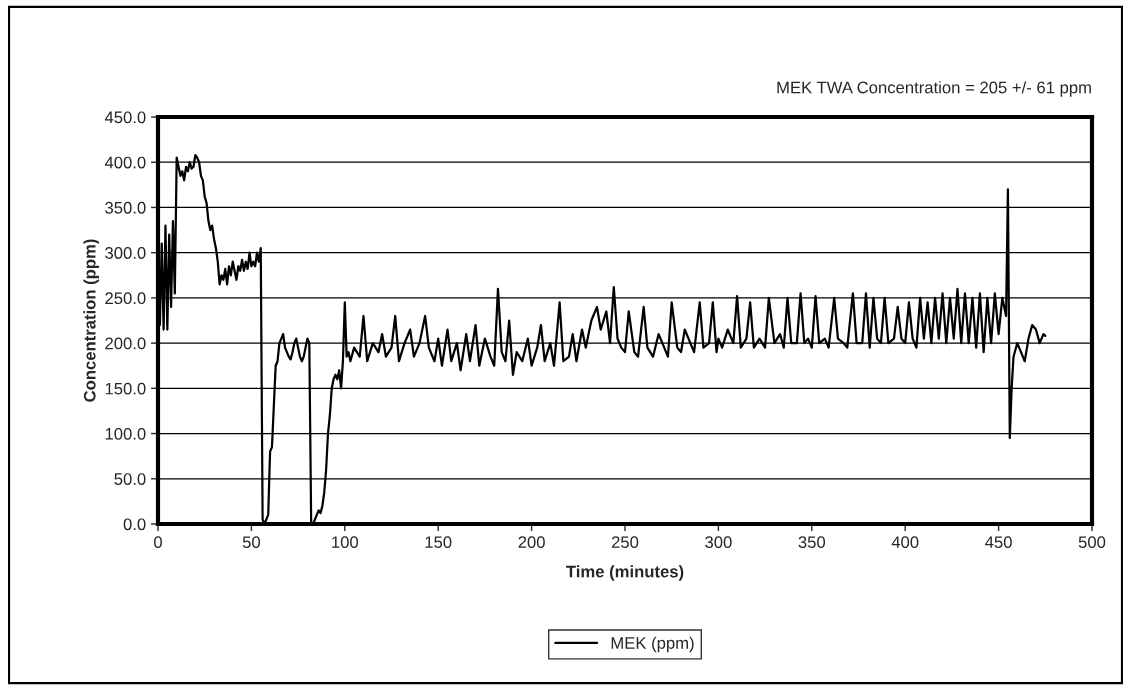 This screenshot has height=690, width=1131. Describe the element at coordinates (125, 298) in the screenshot. I see `y-tick-label: 250.0` at that location.